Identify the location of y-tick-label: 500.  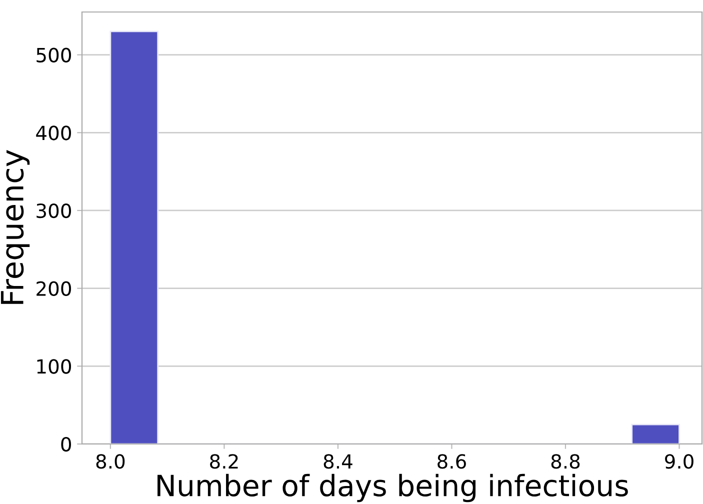
(53, 55).